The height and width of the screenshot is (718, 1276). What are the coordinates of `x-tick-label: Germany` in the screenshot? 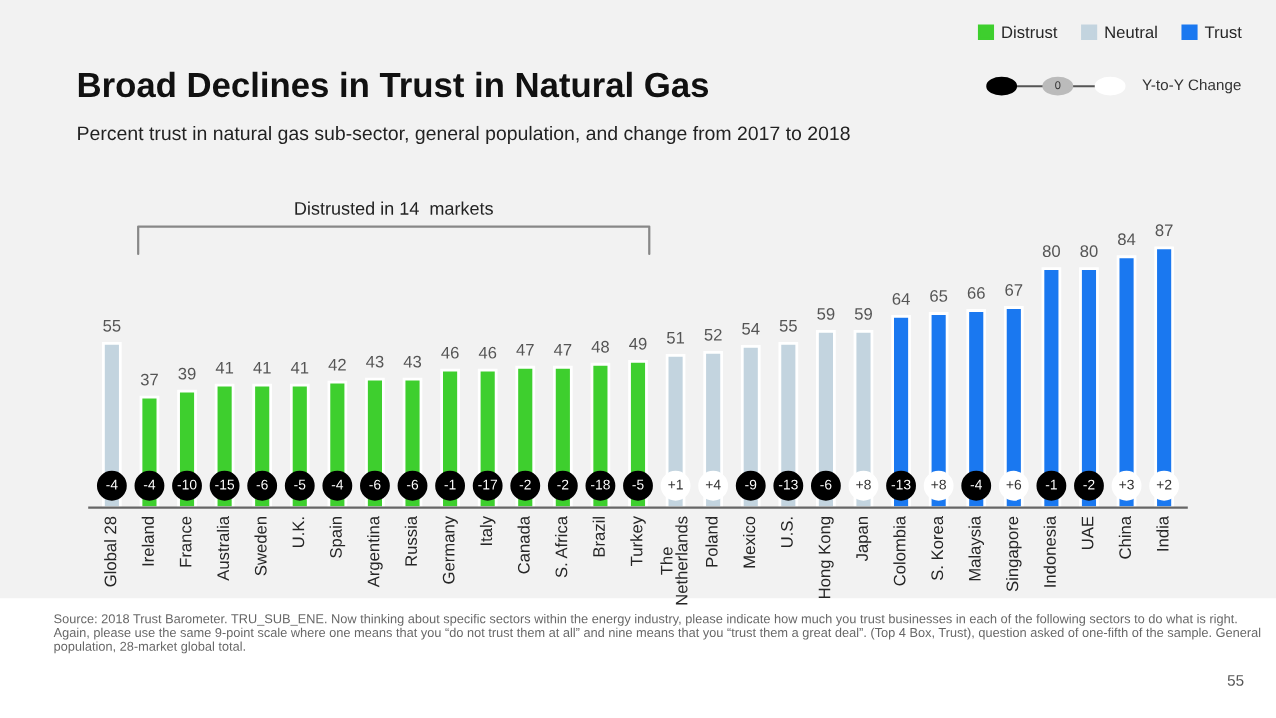 It's located at (450, 549).